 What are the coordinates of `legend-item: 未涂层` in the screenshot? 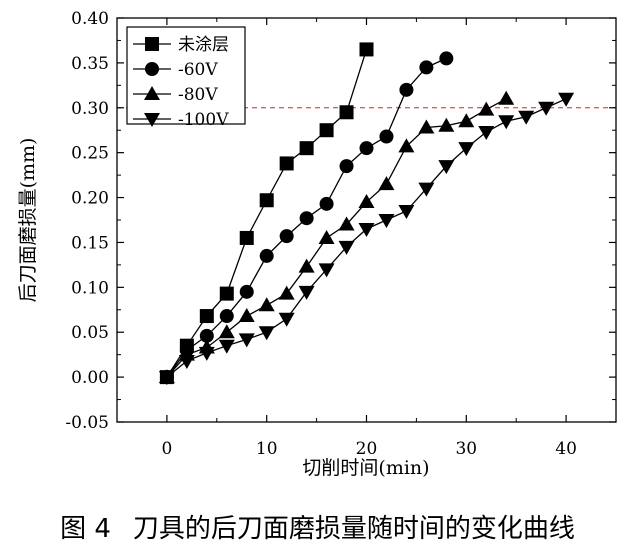 It's located at (181, 45).